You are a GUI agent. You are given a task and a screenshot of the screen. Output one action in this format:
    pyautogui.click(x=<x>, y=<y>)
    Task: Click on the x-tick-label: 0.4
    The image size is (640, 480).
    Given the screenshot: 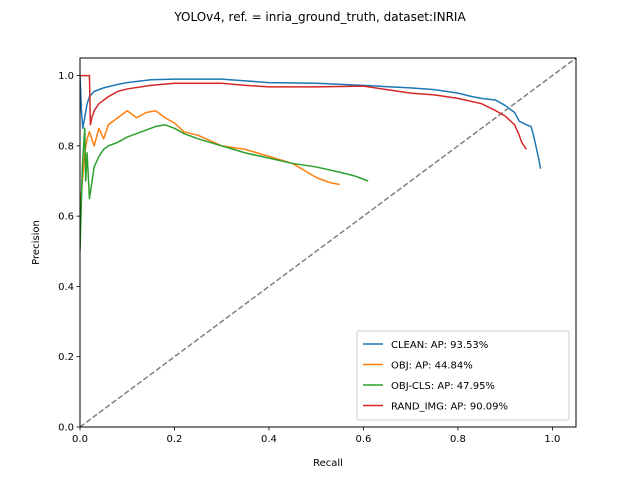 What is the action you would take?
    pyautogui.click(x=269, y=439)
    